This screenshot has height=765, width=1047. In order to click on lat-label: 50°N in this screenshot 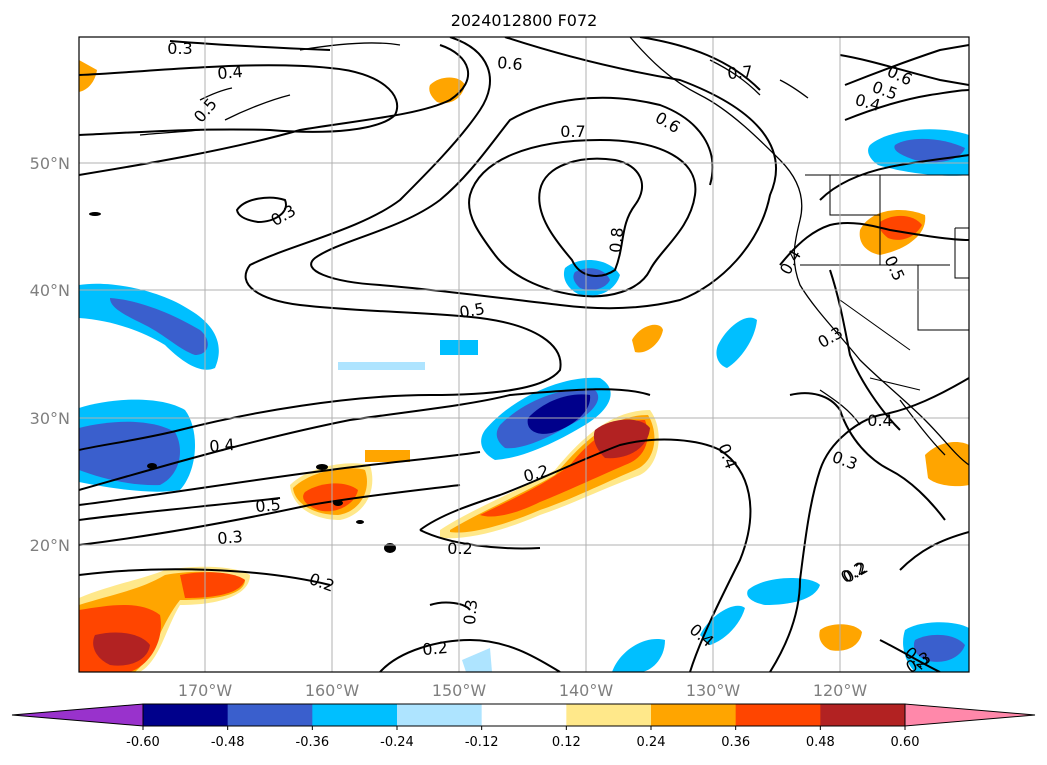, I will do `click(50, 163)`.